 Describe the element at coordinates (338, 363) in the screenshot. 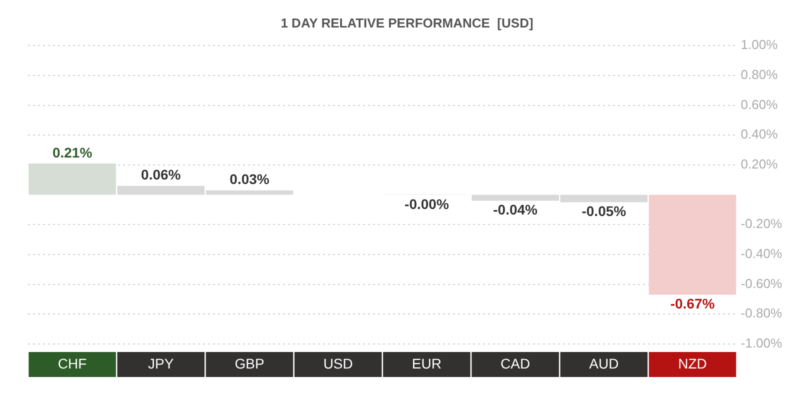

I see `x-tick-label: USD` at that location.